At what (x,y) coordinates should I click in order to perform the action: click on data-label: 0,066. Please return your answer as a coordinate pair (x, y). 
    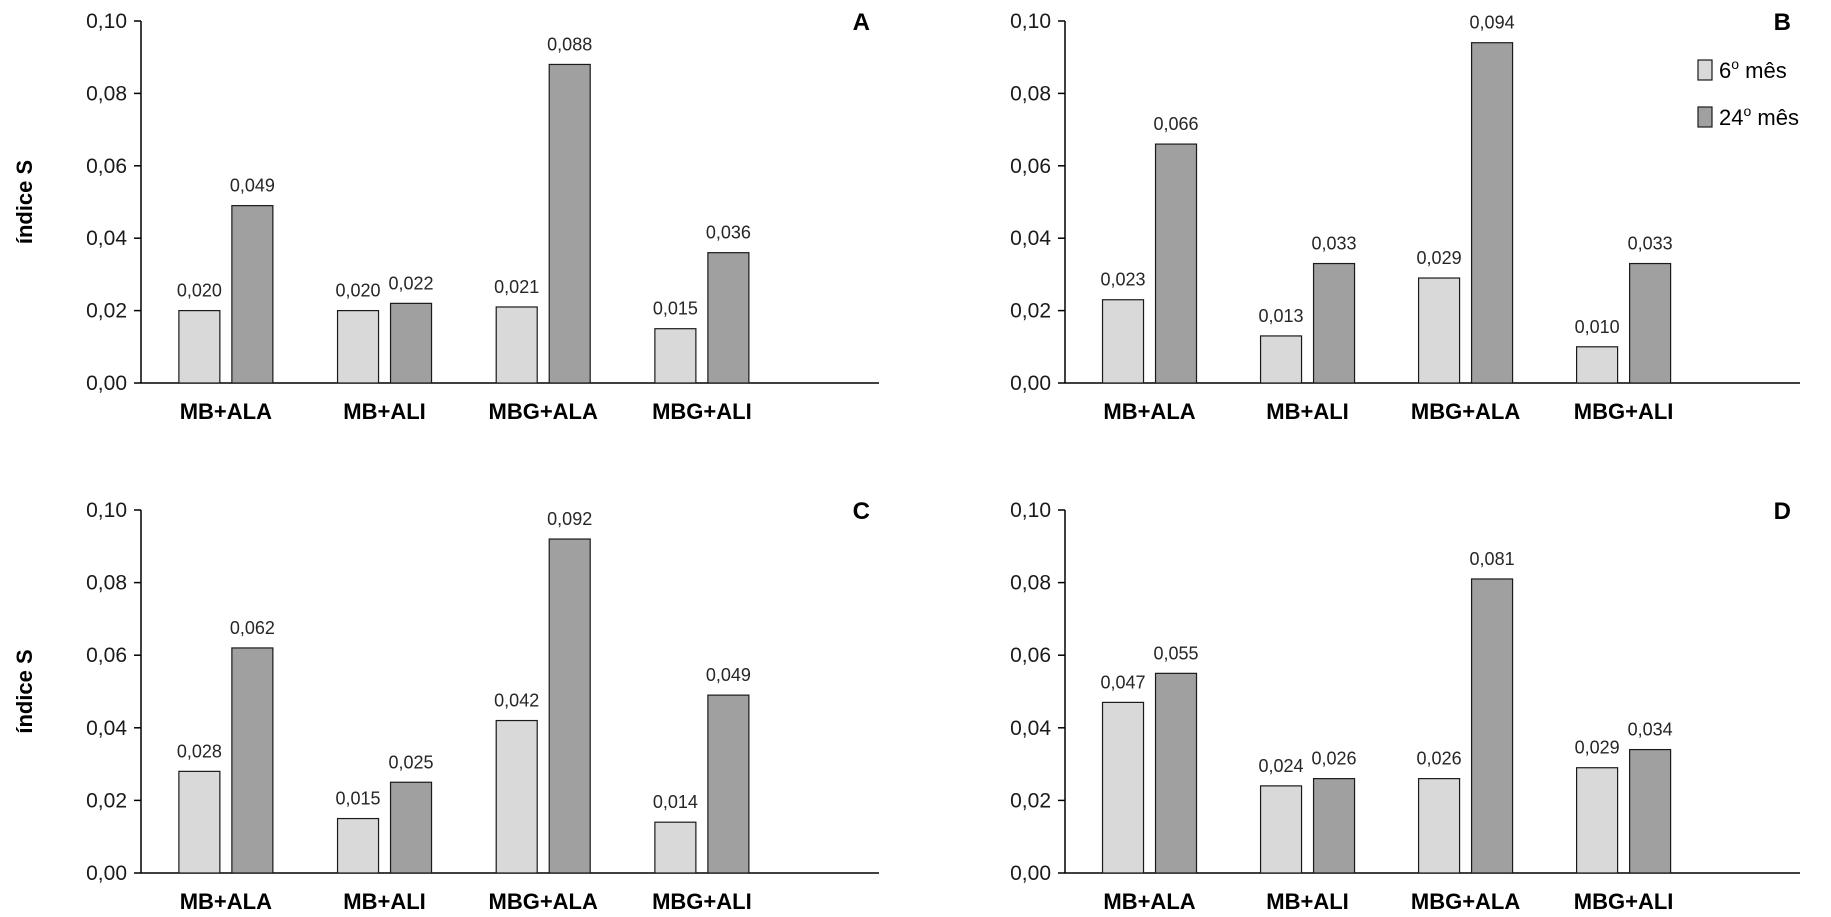
    Looking at the image, I should click on (1176, 124).